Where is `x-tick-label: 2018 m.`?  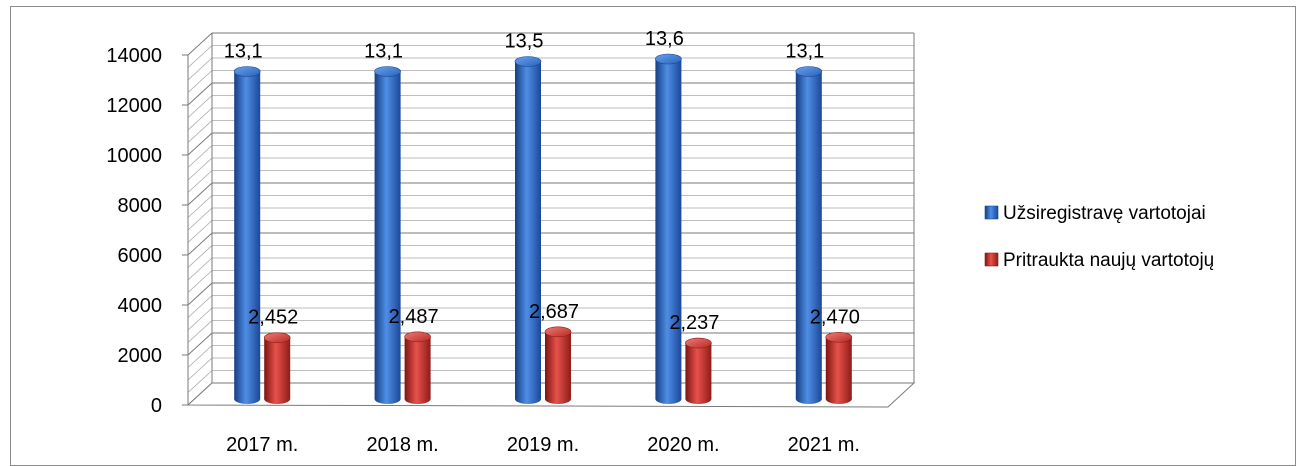 x-tick-label: 2018 m. is located at coordinates (402, 444).